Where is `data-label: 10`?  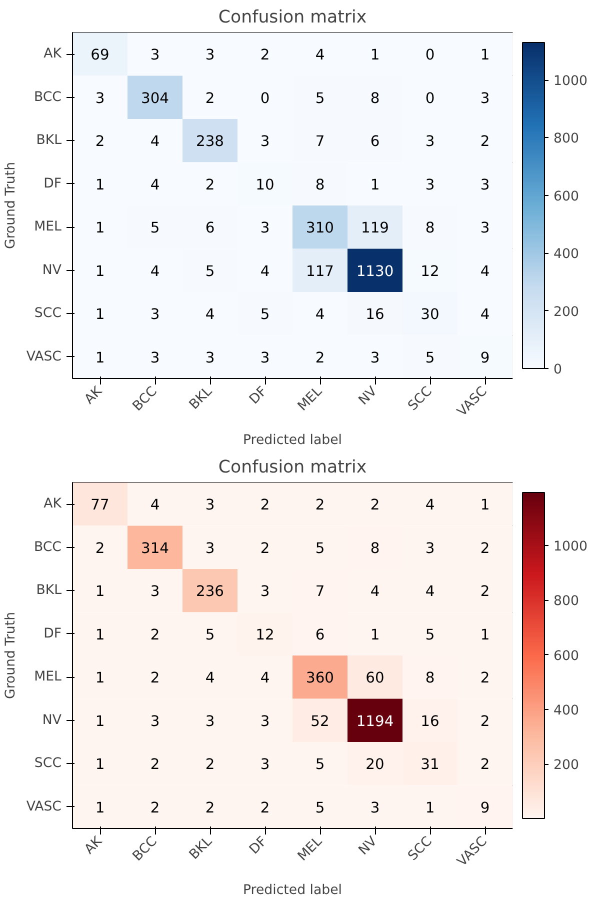
data-label: 10 is located at coordinates (265, 185).